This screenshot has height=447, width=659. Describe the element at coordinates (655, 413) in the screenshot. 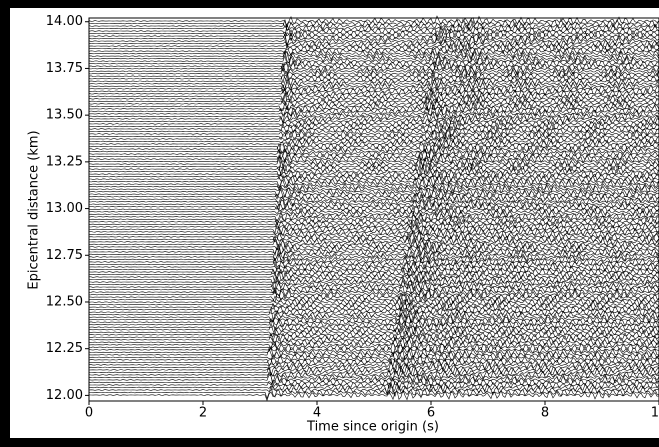

I see `x-tick-label: 10` at that location.